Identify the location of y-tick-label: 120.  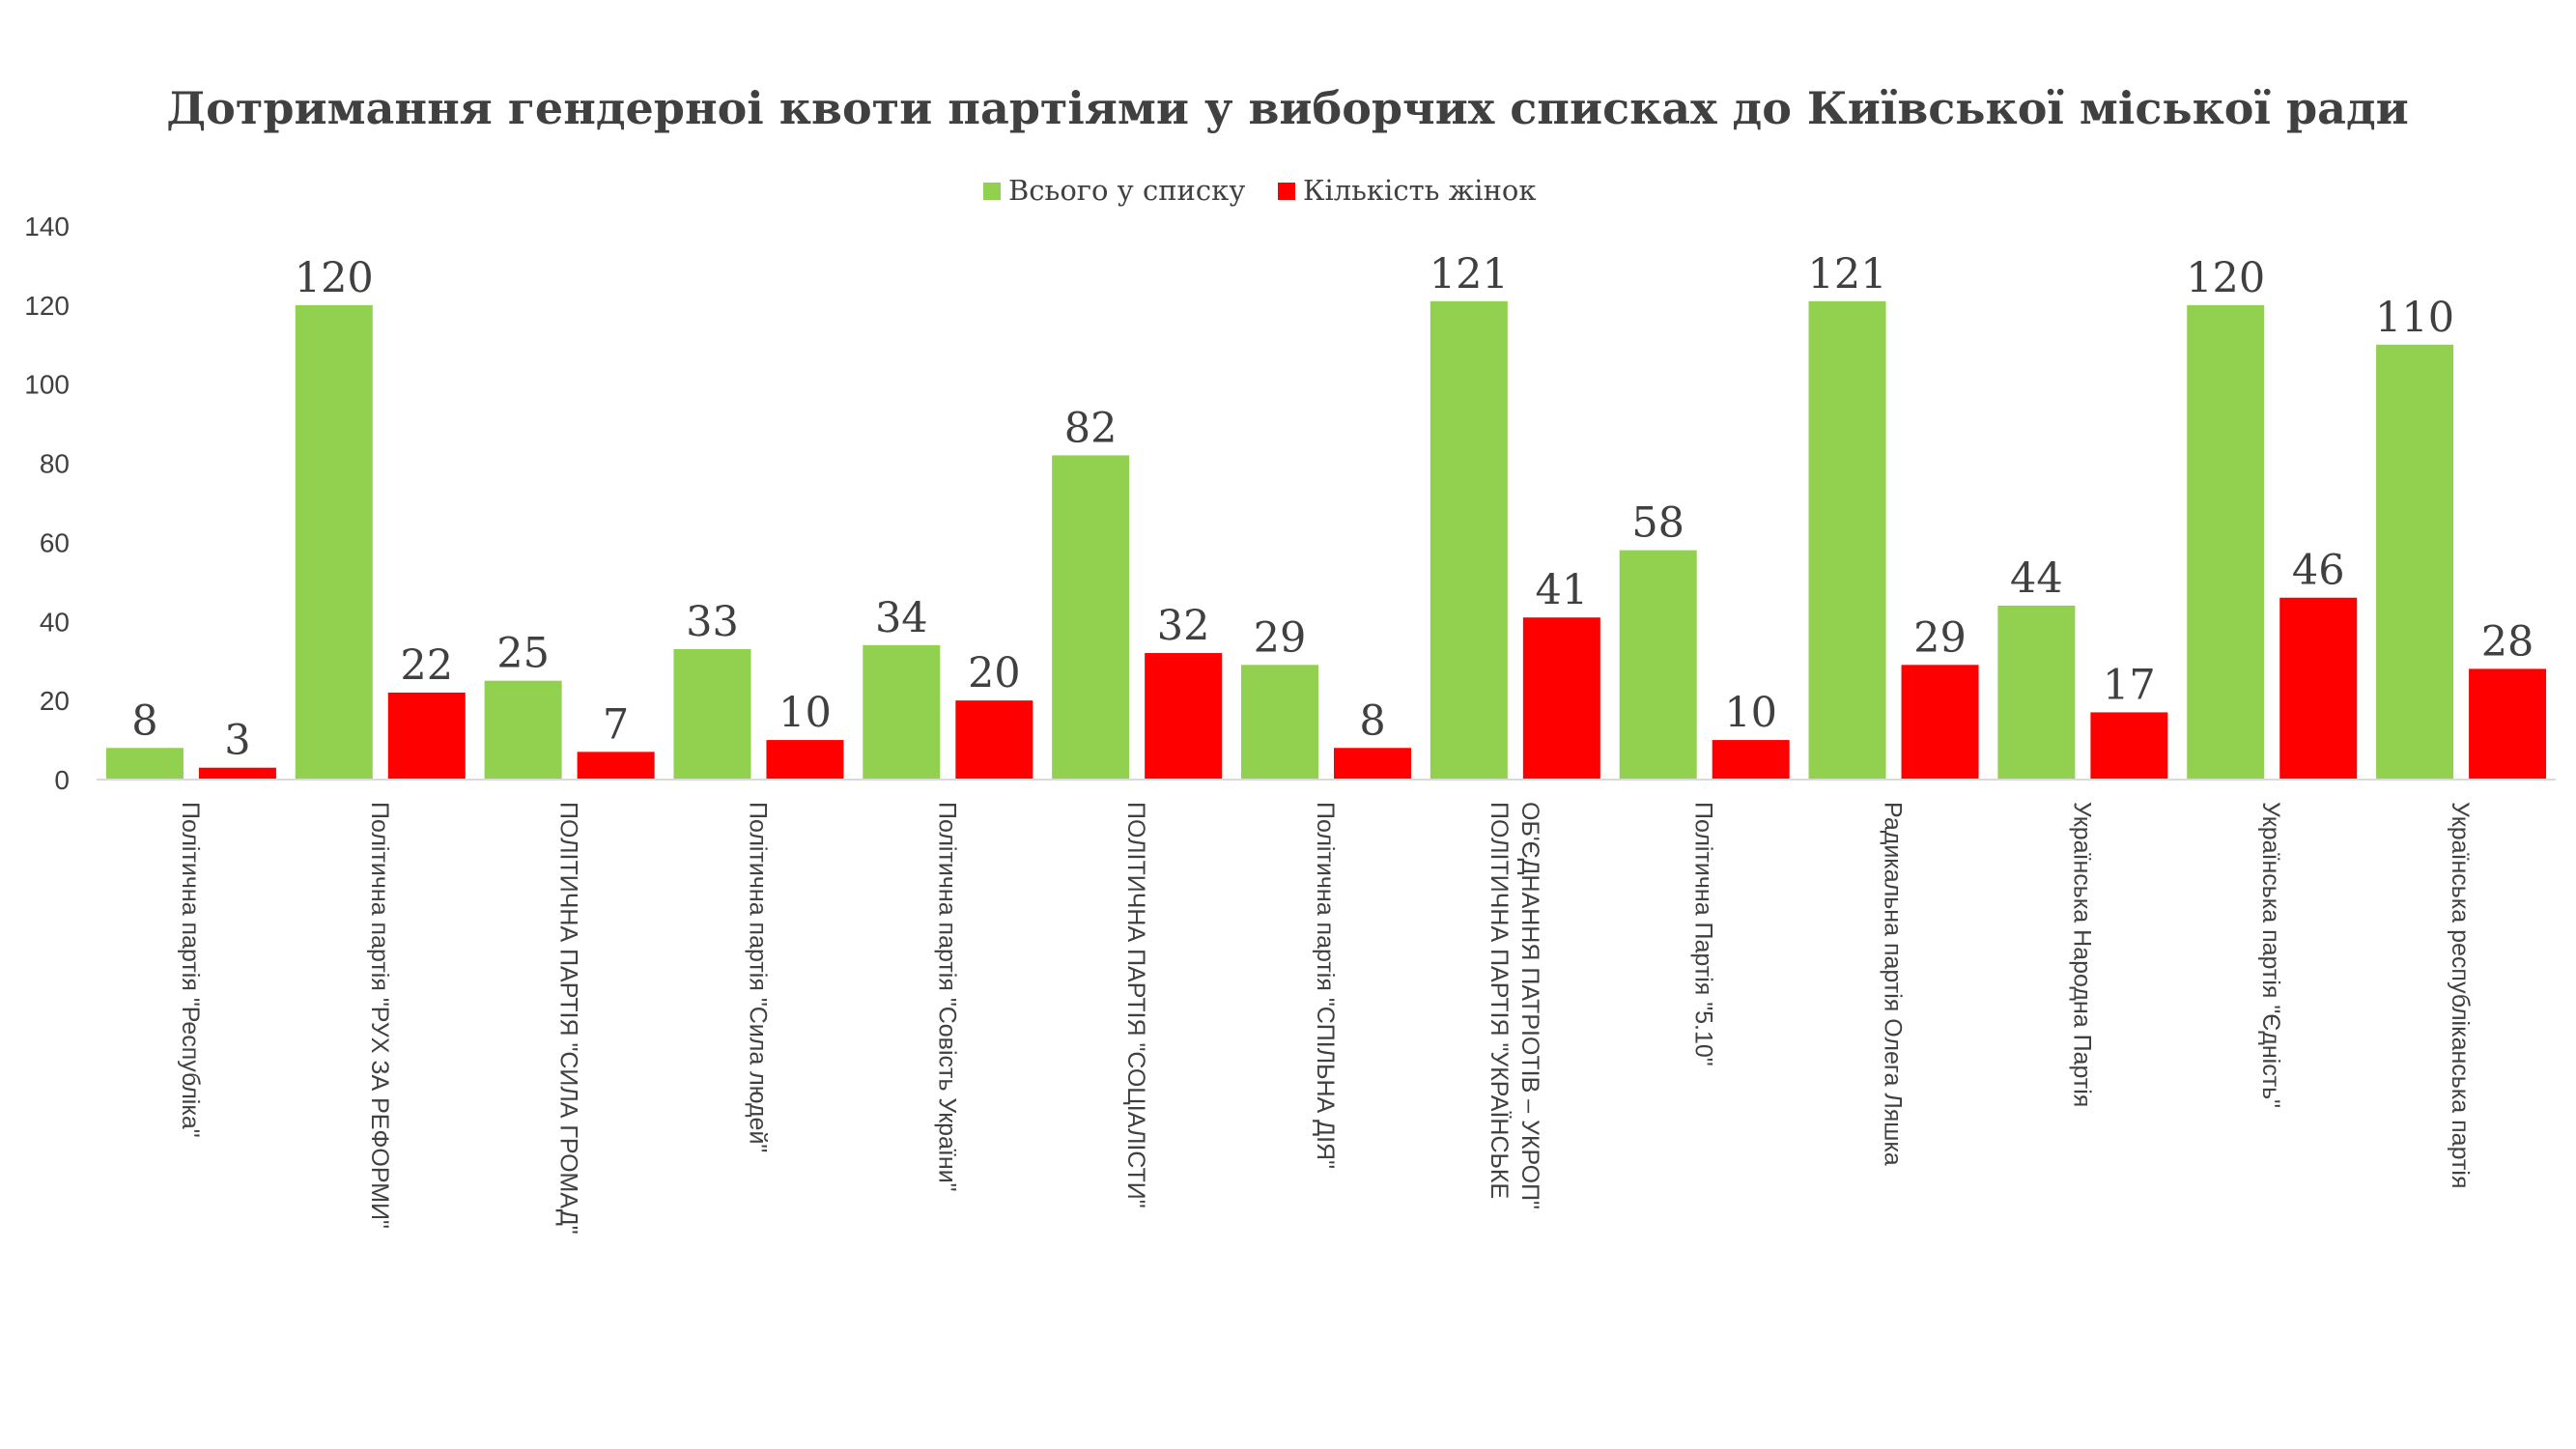
(47, 306).